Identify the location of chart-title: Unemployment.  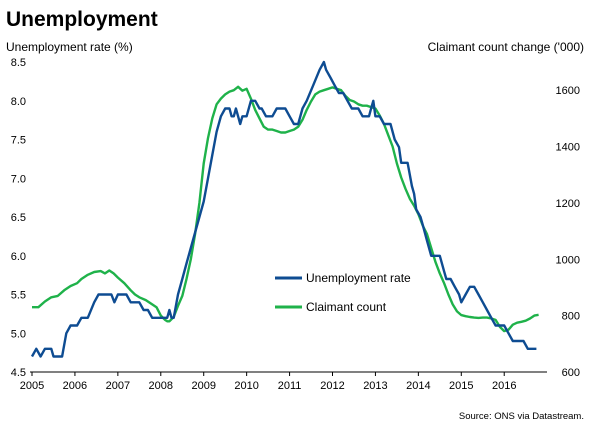
(82, 19).